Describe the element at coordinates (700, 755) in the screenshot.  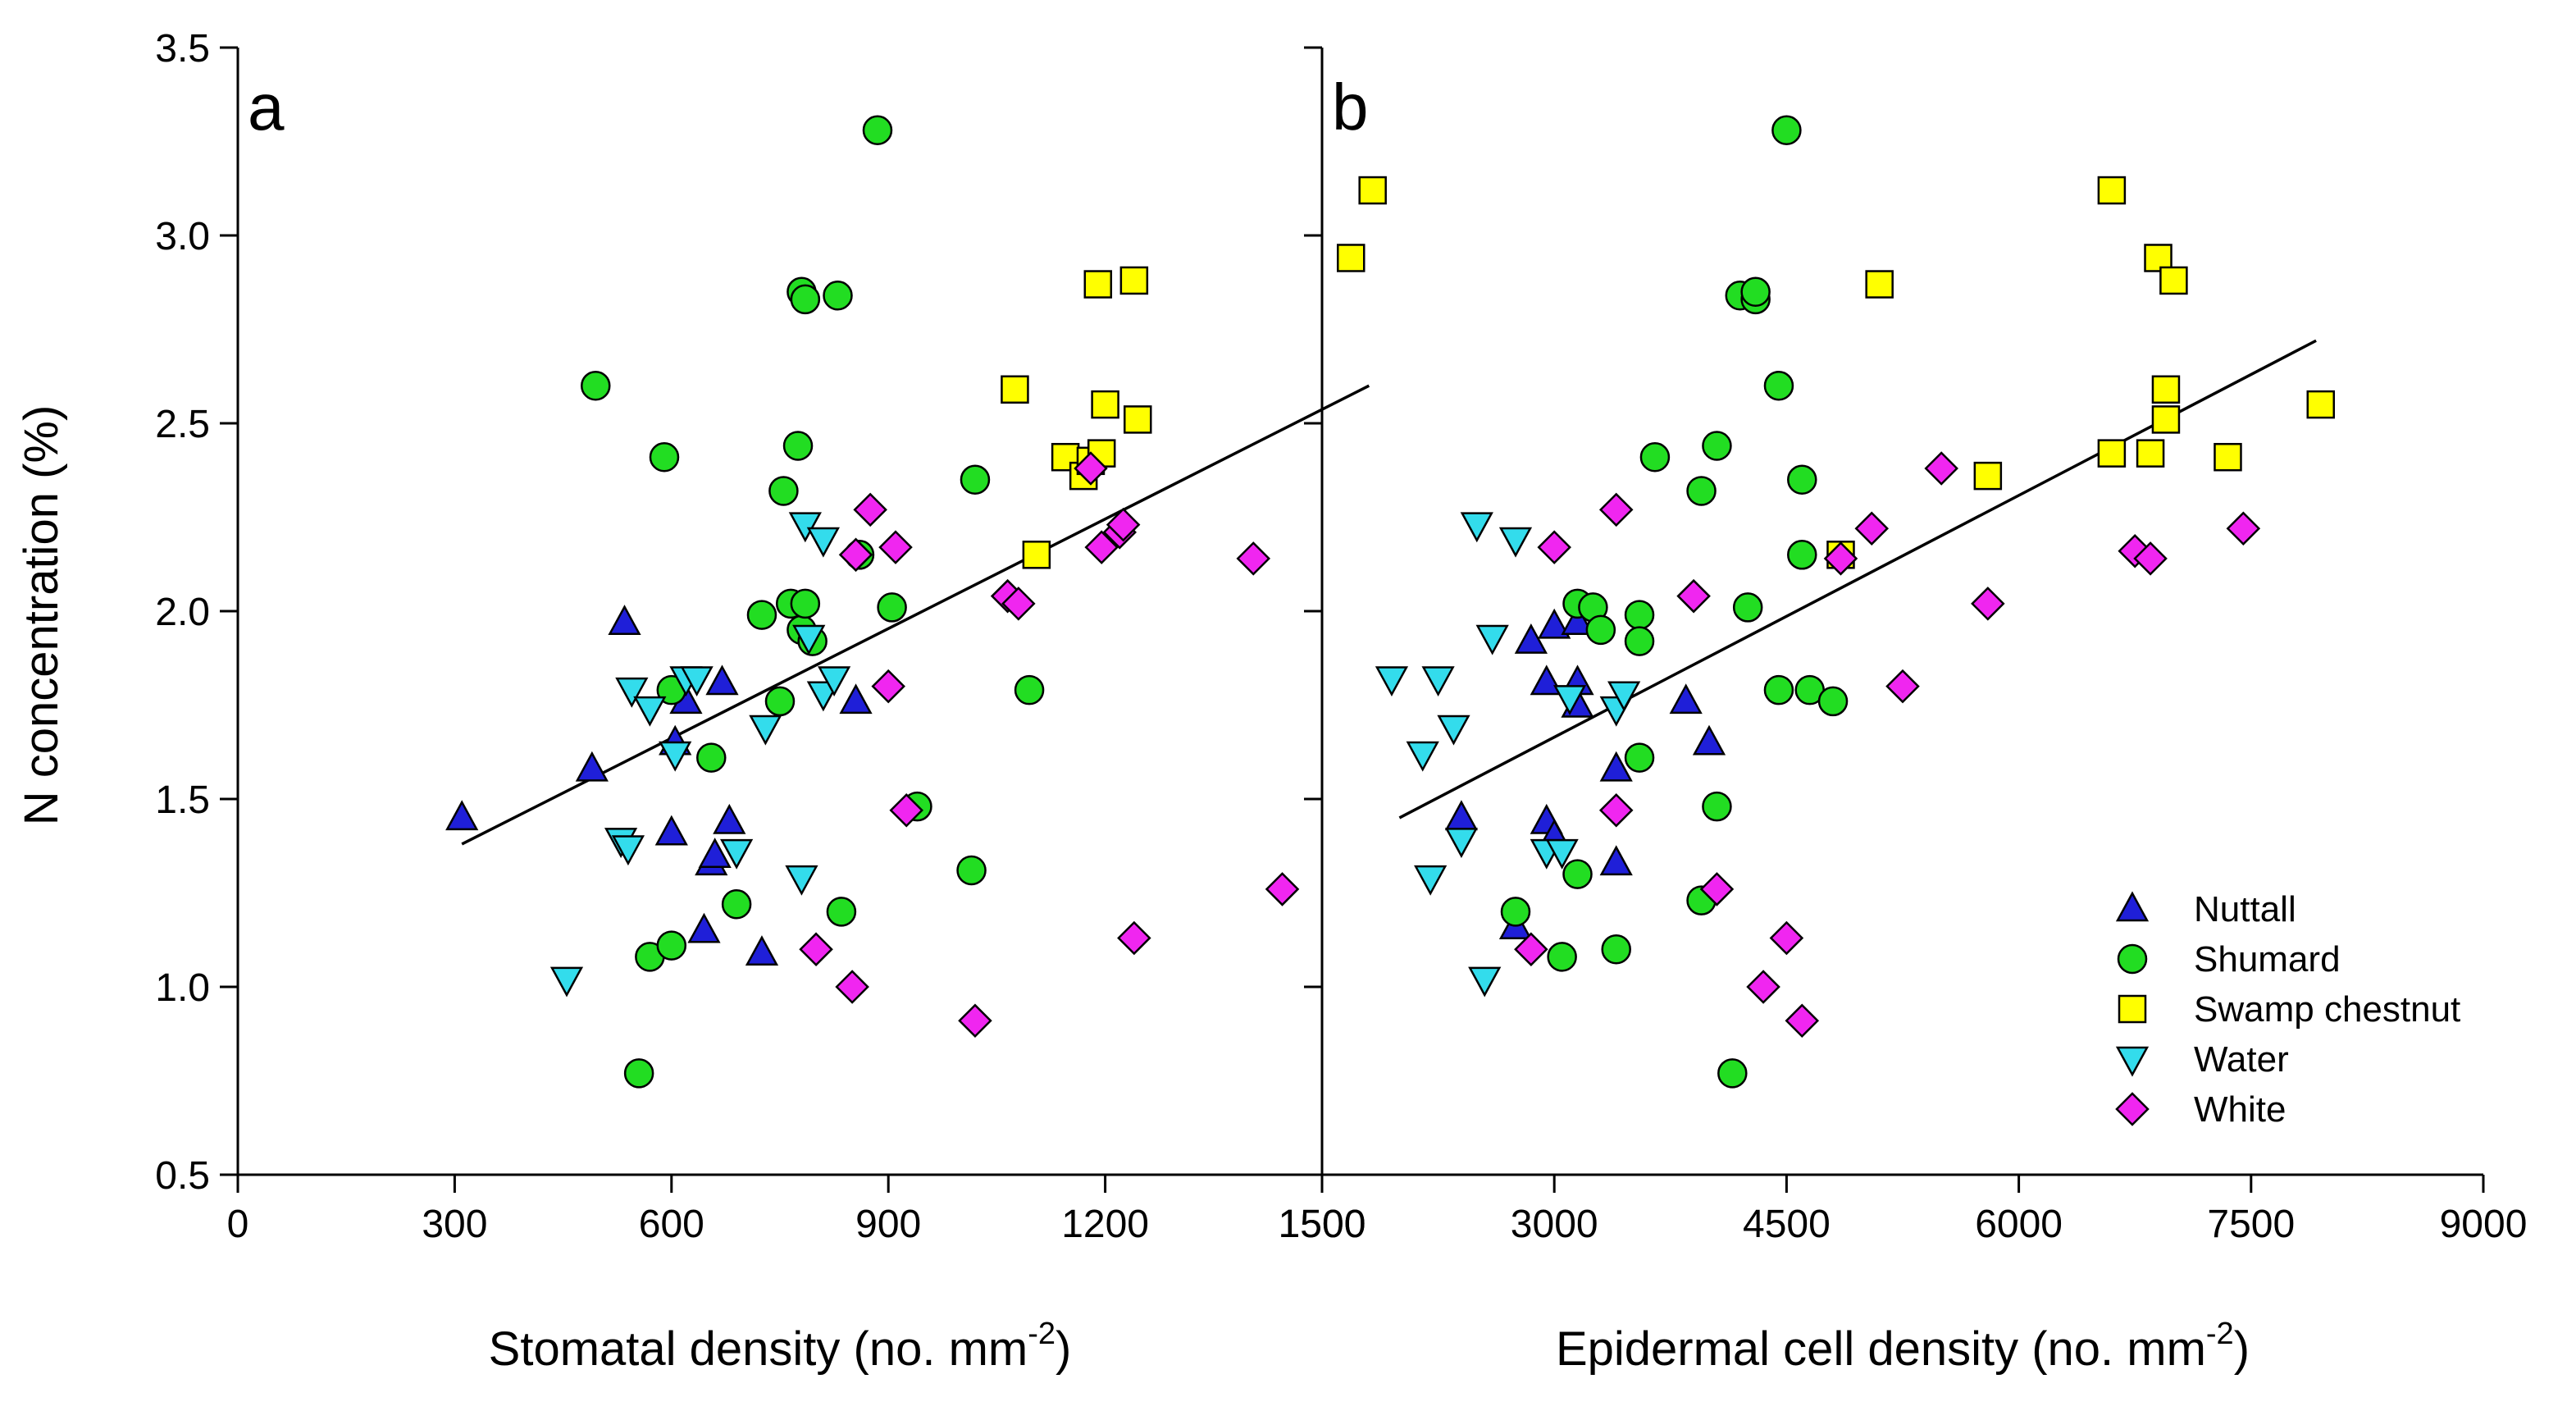
I see `series-water` at that location.